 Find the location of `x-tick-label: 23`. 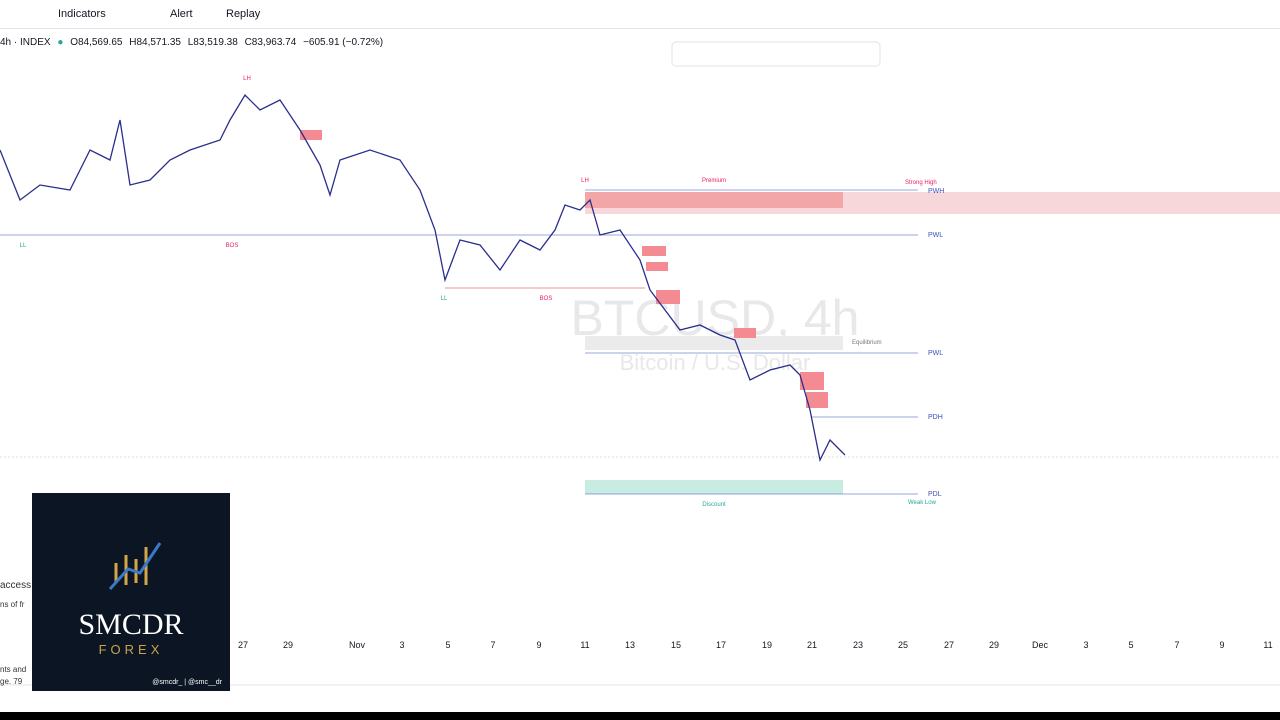

x-tick-label: 23 is located at coordinates (858, 645).